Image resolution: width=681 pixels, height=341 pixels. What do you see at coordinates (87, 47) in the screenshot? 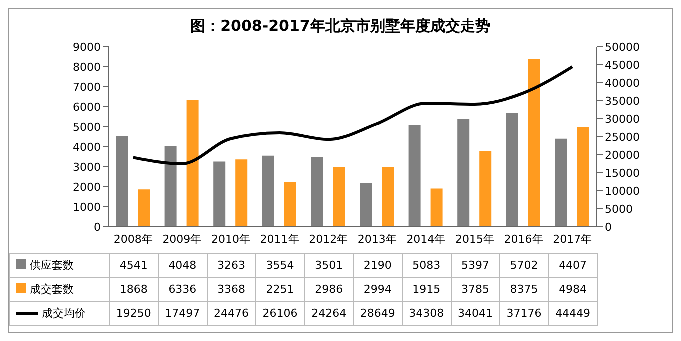
I see `y-tick-label: 9000` at bounding box center [87, 47].